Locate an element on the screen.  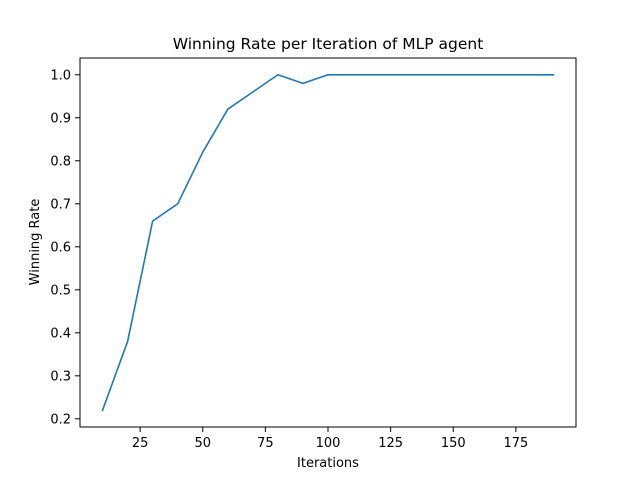
x-axis-ticks: 25 50 75 100 125 150 175 is located at coordinates (330, 439).